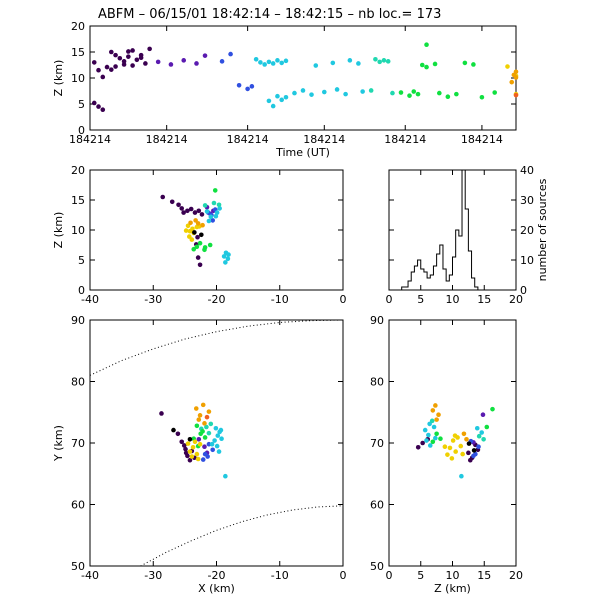 The height and width of the screenshot is (600, 600). What do you see at coordinates (377, 382) in the screenshot?
I see `z-y-ytick-label: 80` at bounding box center [377, 382].